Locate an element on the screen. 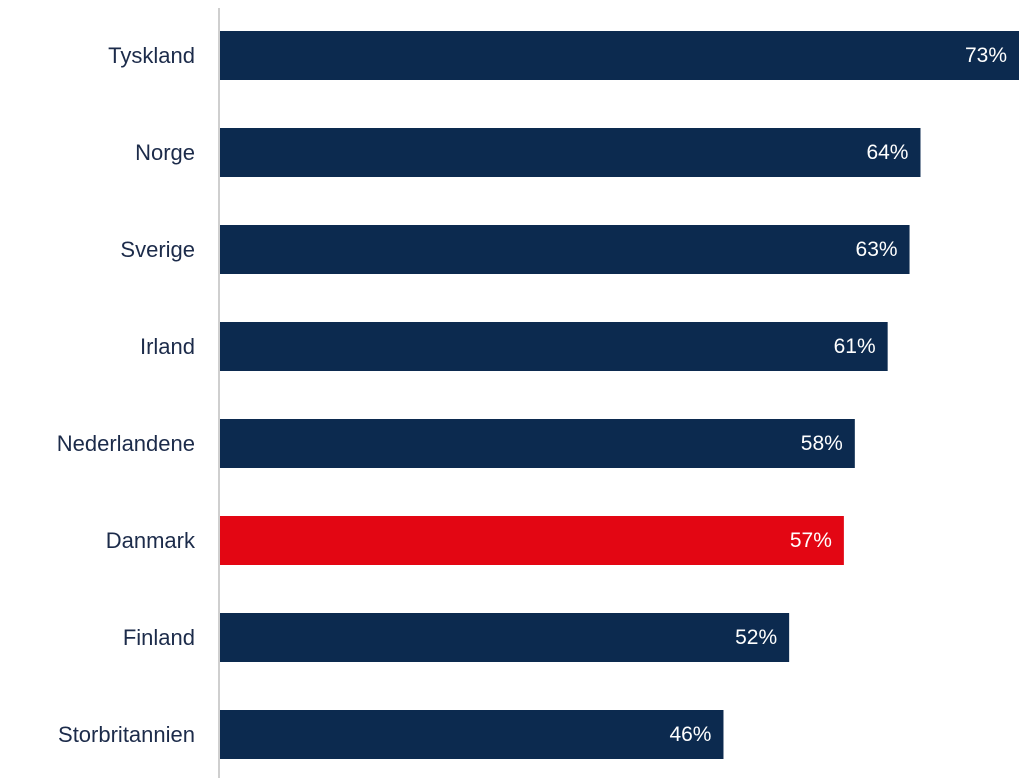  category-label-storbritannien: Storbritannien is located at coordinates (126, 734).